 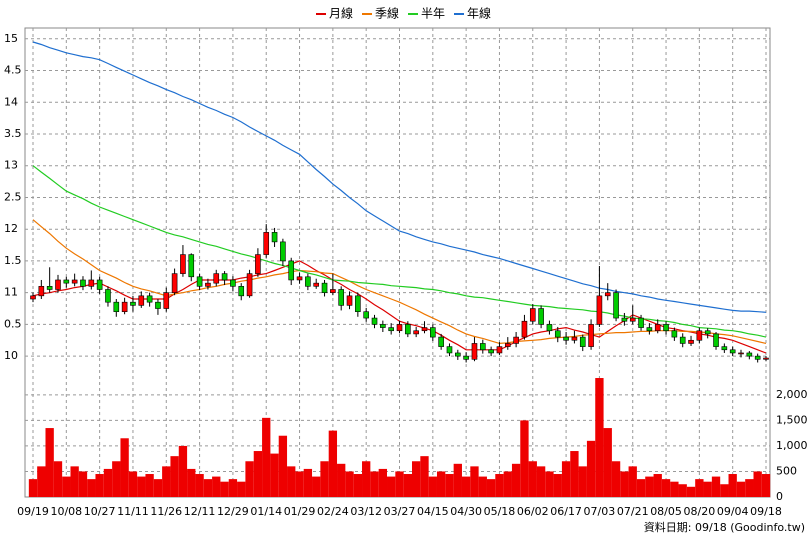 What do you see at coordinates (666, 511) in the screenshot?
I see `x-tick-label: 08/05` at bounding box center [666, 511].